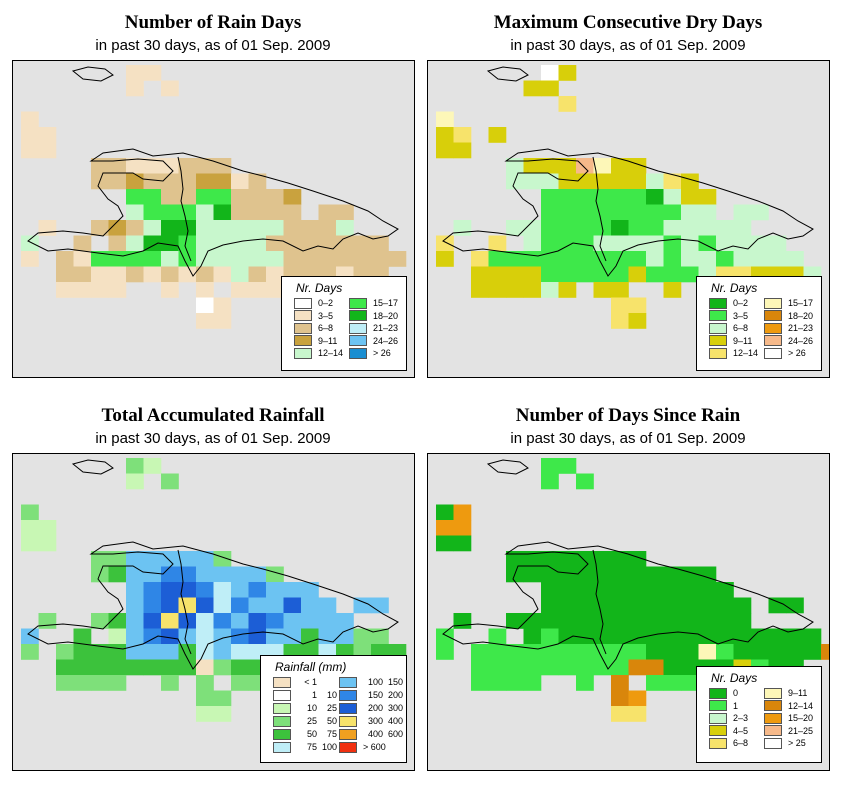  Describe the element at coordinates (383, 721) in the screenshot. I see `legend-label: 300 400` at that location.